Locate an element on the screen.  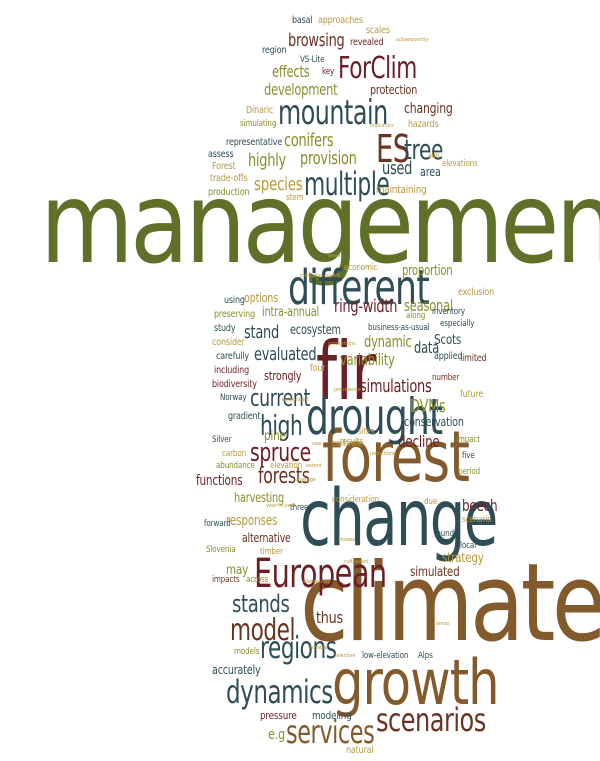
word-multiple: multiple is located at coordinates (347, 184).